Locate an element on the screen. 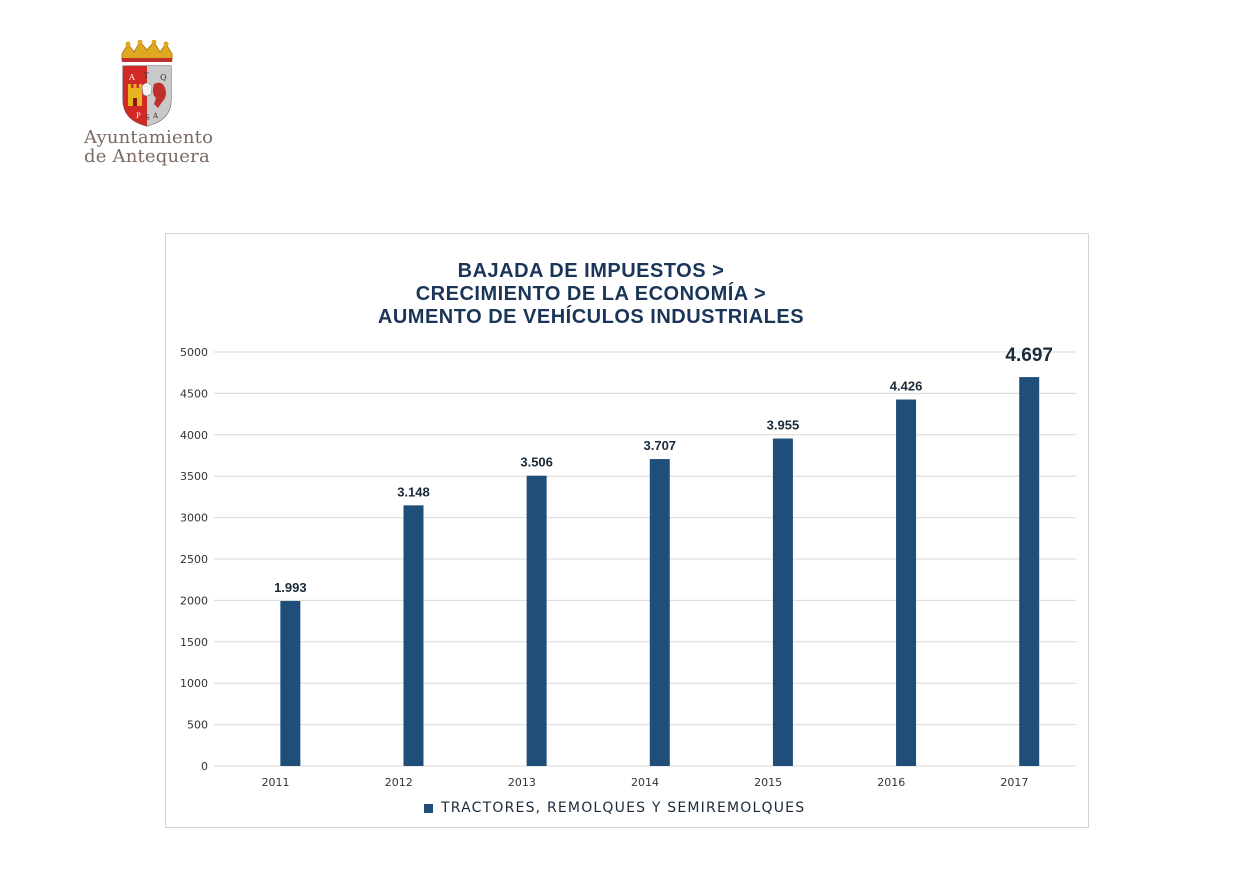  data-label: 1.993 is located at coordinates (290, 587).